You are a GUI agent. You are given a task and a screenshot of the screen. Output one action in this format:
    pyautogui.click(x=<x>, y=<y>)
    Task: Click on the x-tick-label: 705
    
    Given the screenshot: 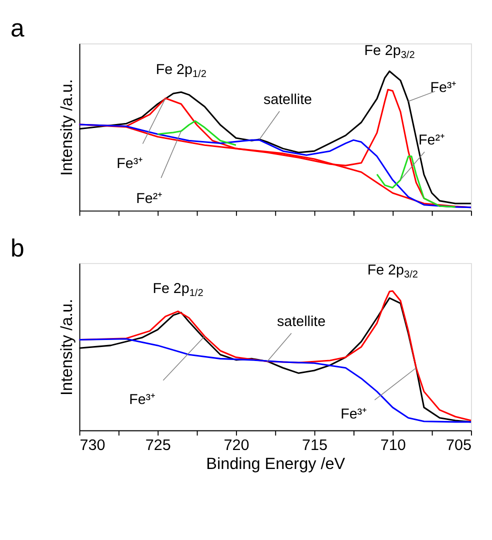 What is the action you would take?
    pyautogui.click(x=459, y=445)
    